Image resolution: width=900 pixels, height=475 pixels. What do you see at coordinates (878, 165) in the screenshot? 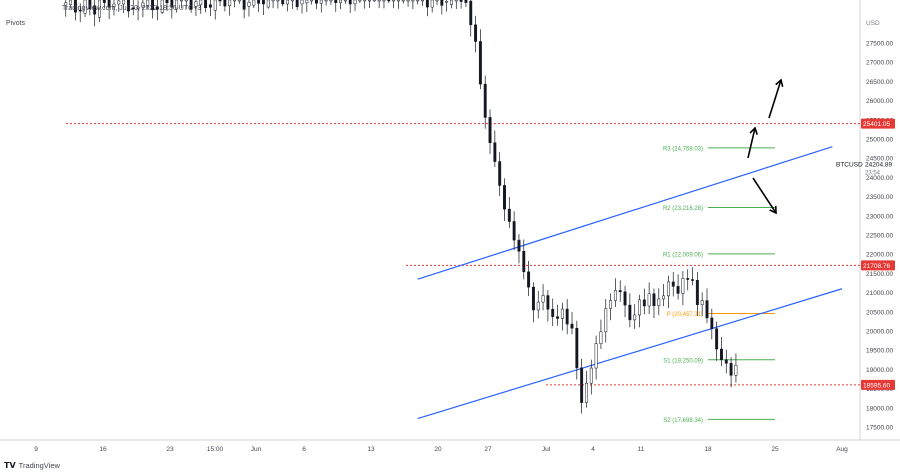
I see `last-price-label: 24204.89` at bounding box center [878, 165].